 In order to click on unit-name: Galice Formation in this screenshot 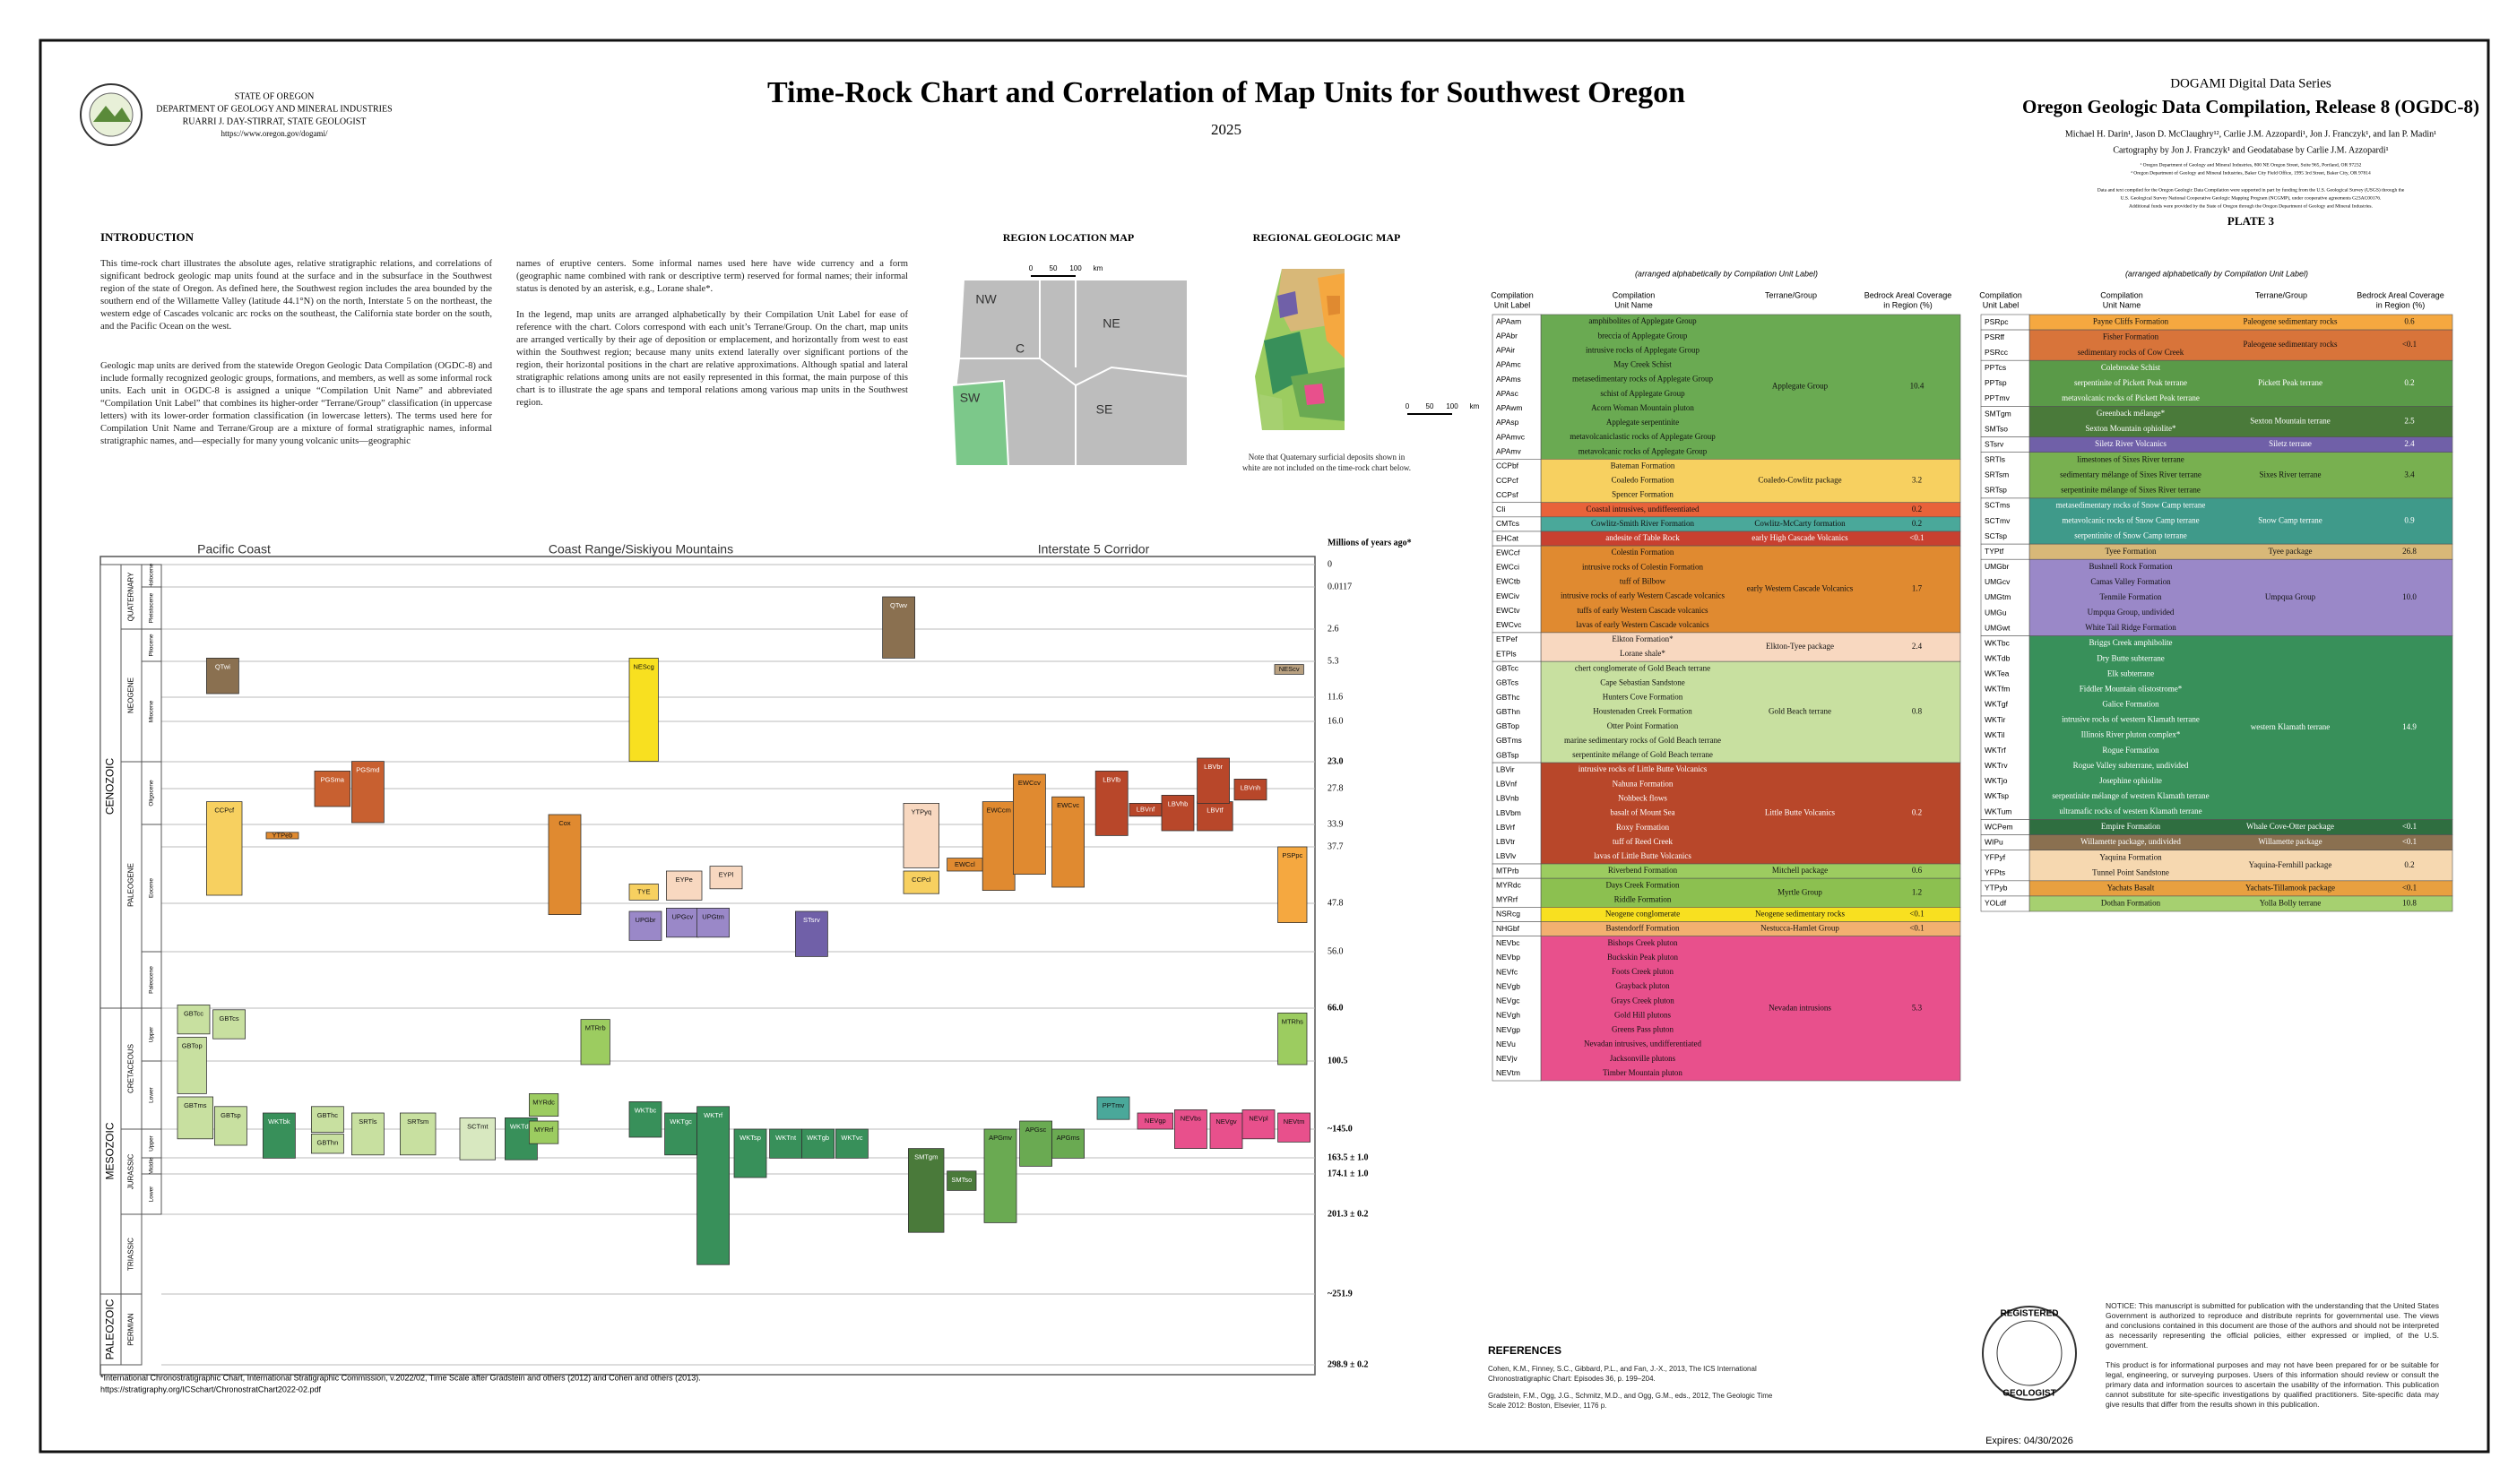, I will do `click(2130, 704)`.